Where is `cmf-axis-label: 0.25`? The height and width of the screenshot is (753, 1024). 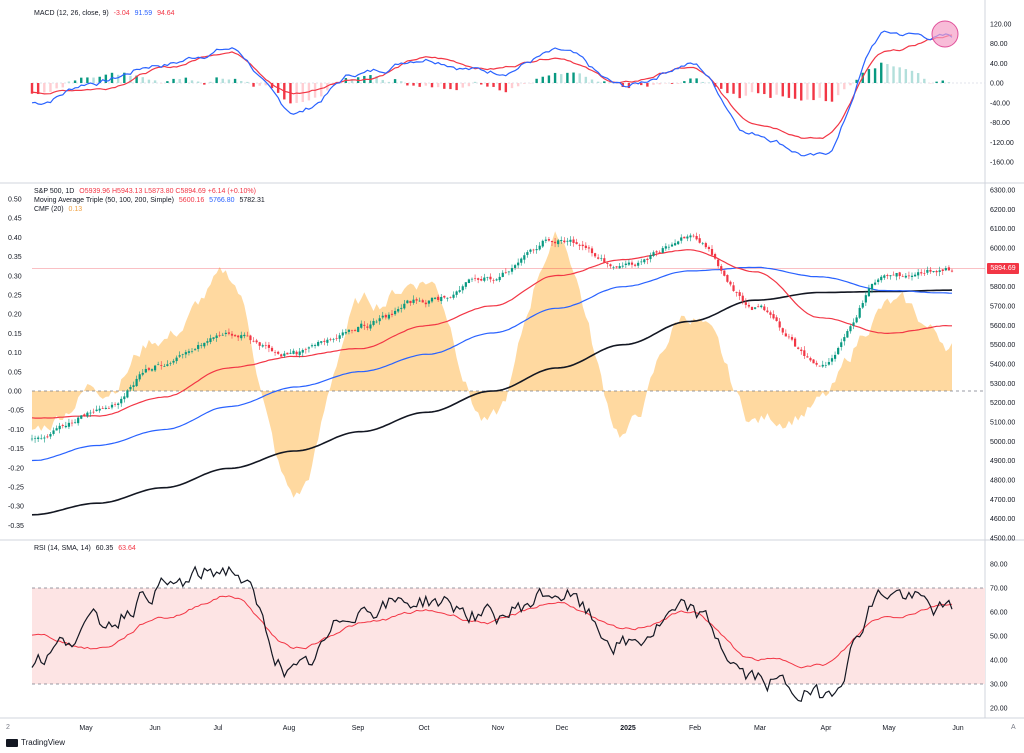
cmf-axis-label: 0.25 is located at coordinates (15, 296).